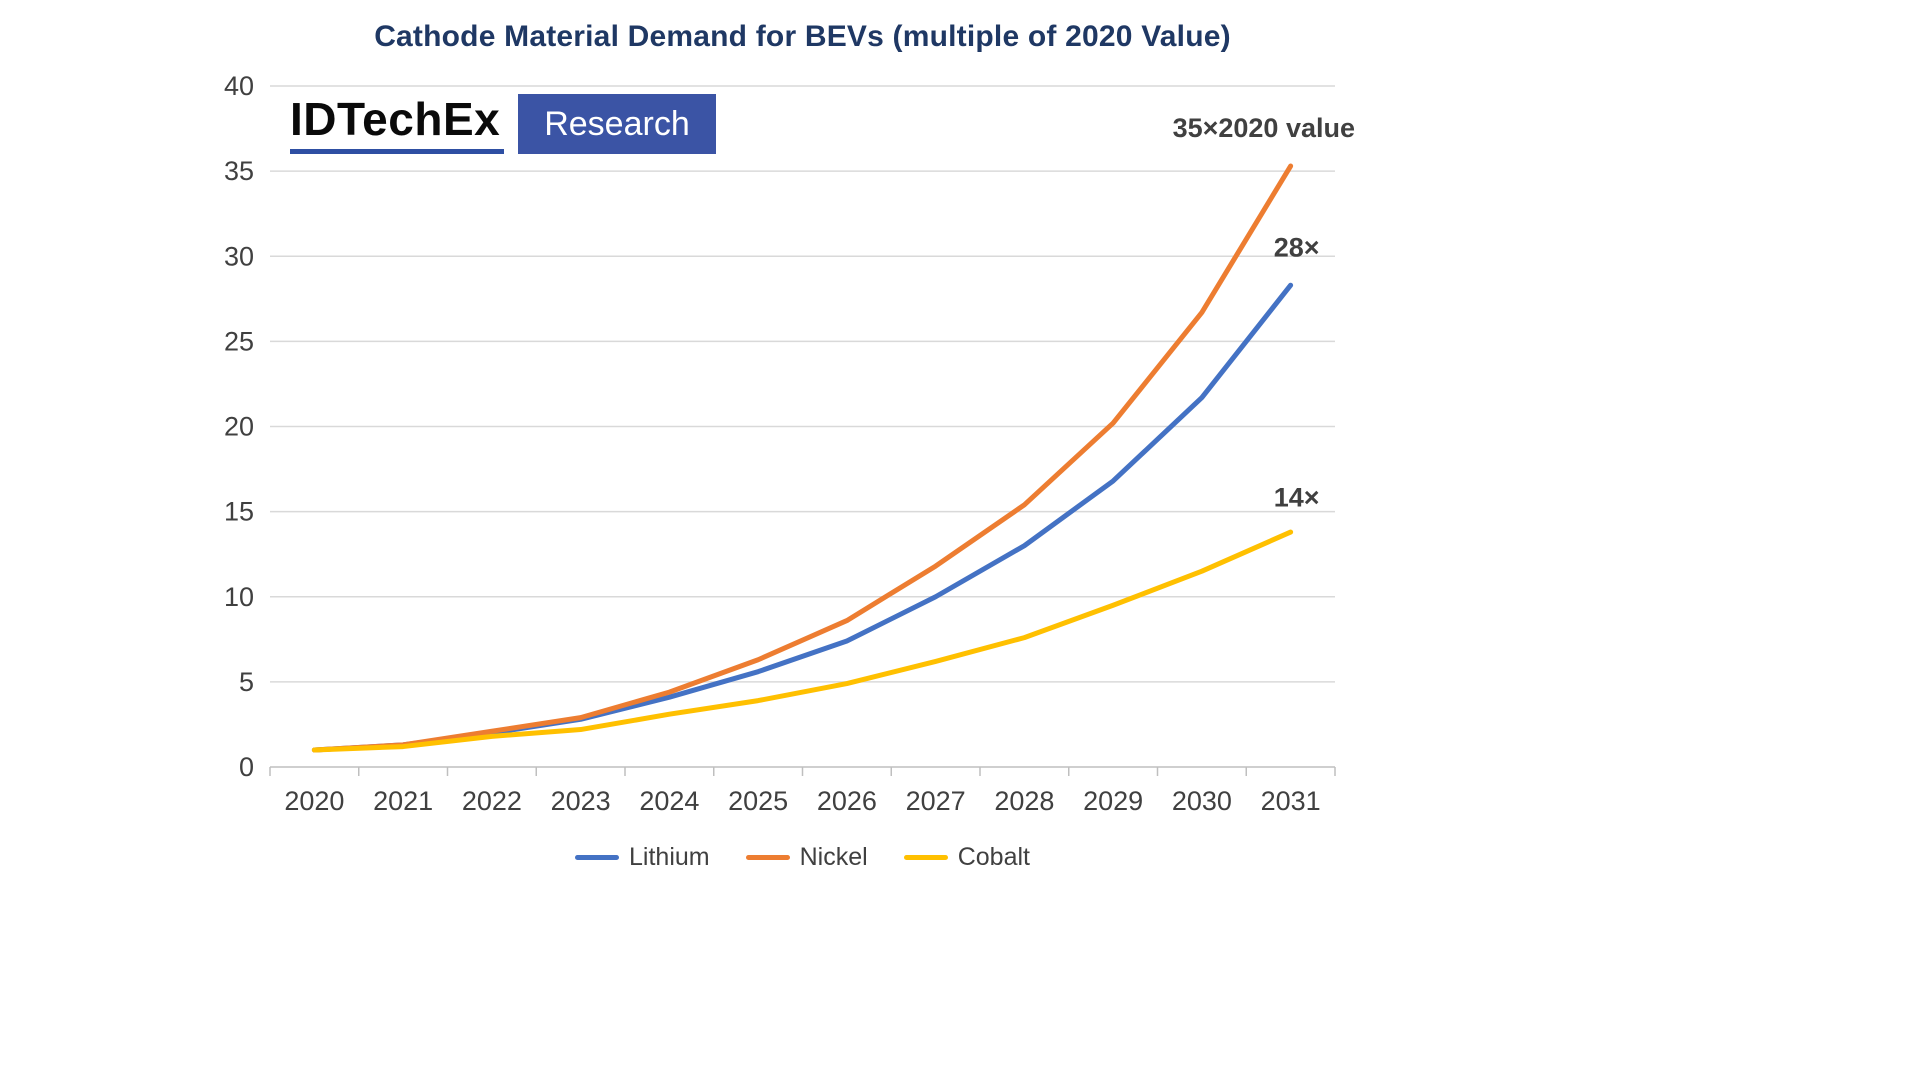  I want to click on x-axis-tick-label: 2020, so click(314, 801).